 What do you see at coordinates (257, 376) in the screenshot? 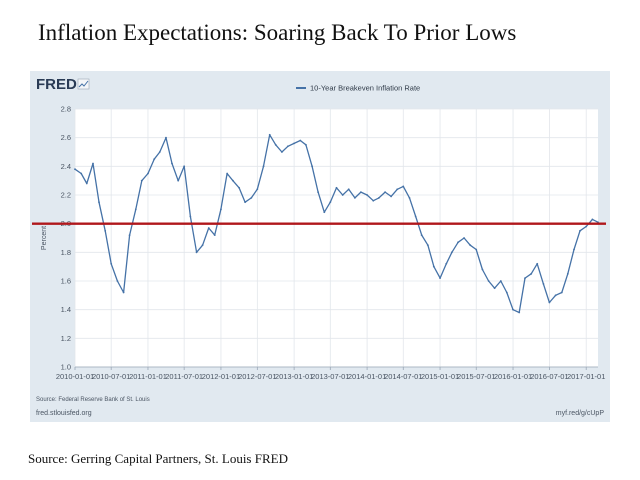
I see `x-tick-label: 2012-07-01` at bounding box center [257, 376].